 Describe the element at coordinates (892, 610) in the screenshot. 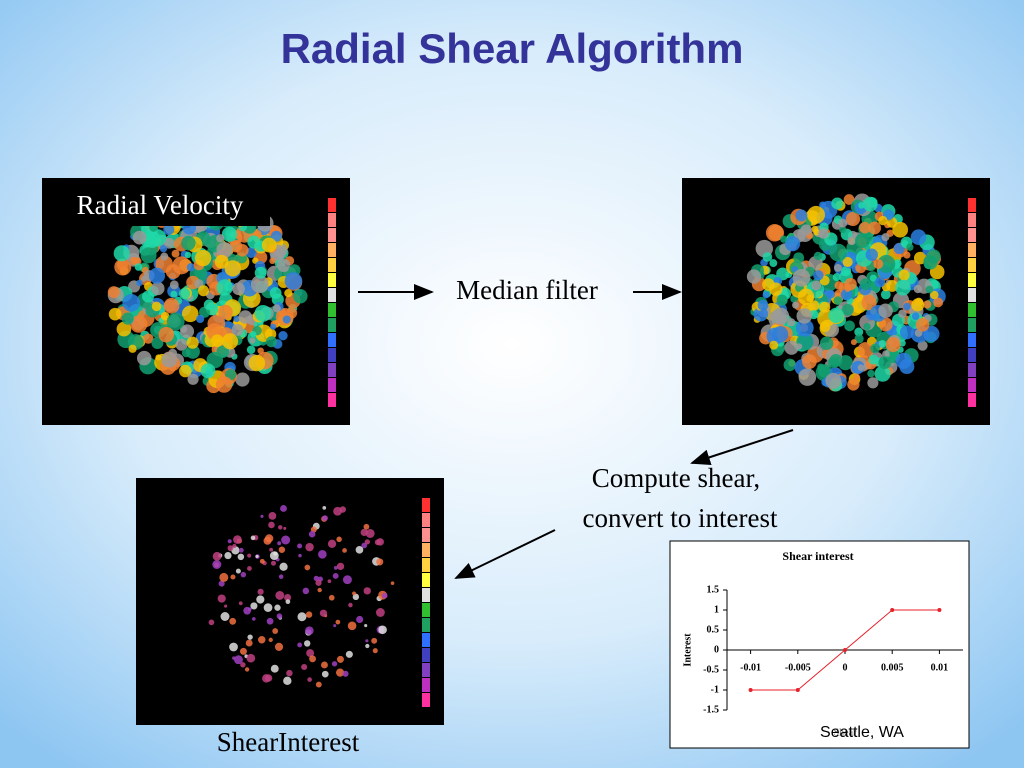

I see `data-point` at that location.